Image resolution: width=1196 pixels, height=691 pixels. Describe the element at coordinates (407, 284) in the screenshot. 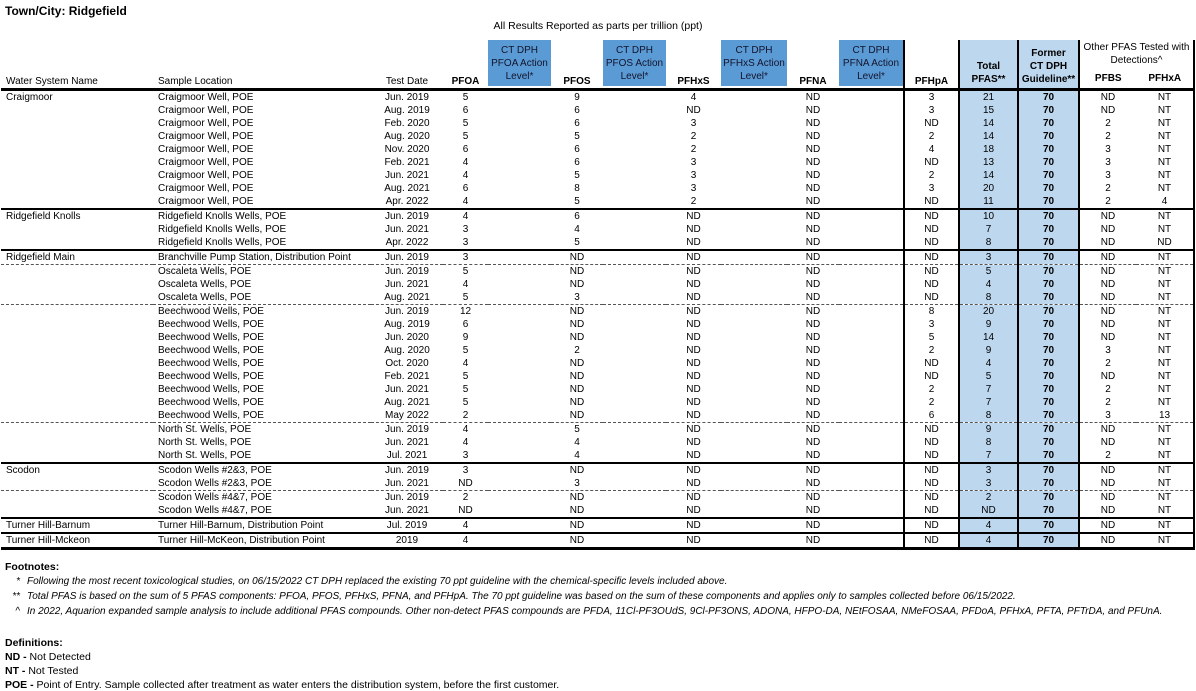

I see `cell-date: Jun. 2021` at that location.